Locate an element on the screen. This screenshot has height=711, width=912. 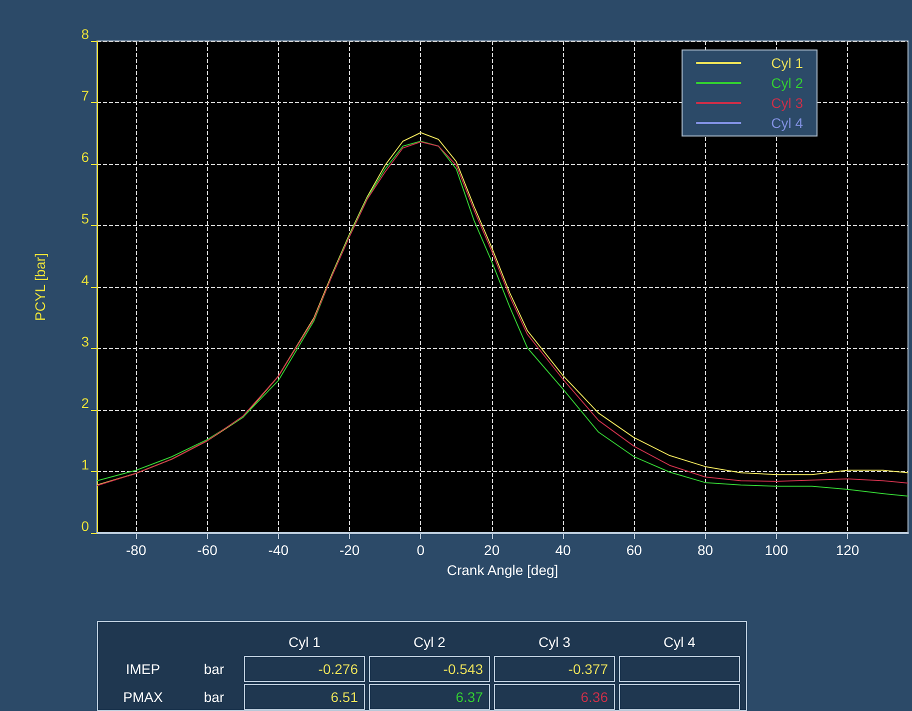
y-tick-label: 1 is located at coordinates (85, 464).